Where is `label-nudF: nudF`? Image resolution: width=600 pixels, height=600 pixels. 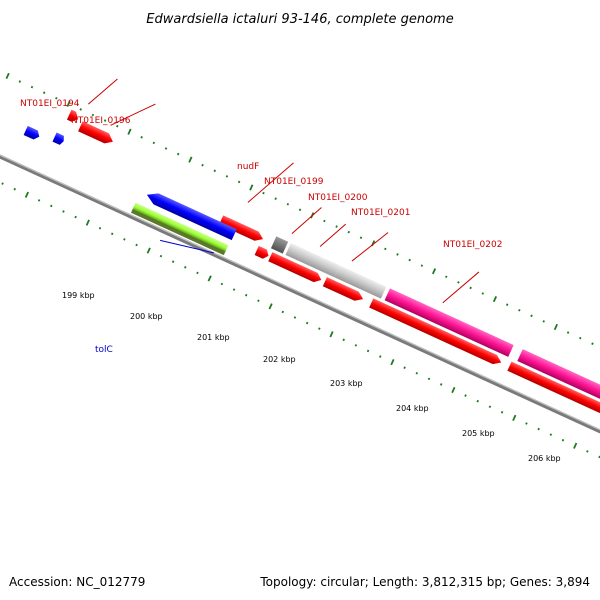
label-nudF: nudF is located at coordinates (248, 167).